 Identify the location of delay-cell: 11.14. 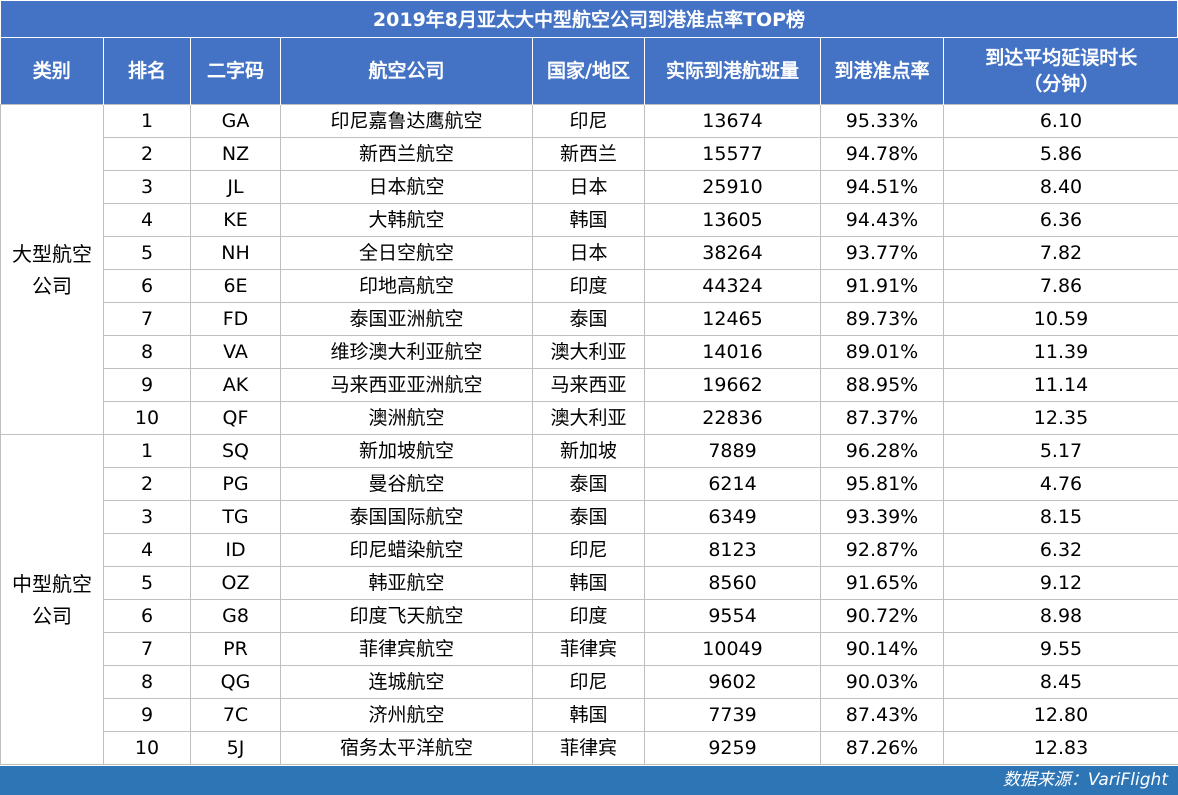
(1060, 385).